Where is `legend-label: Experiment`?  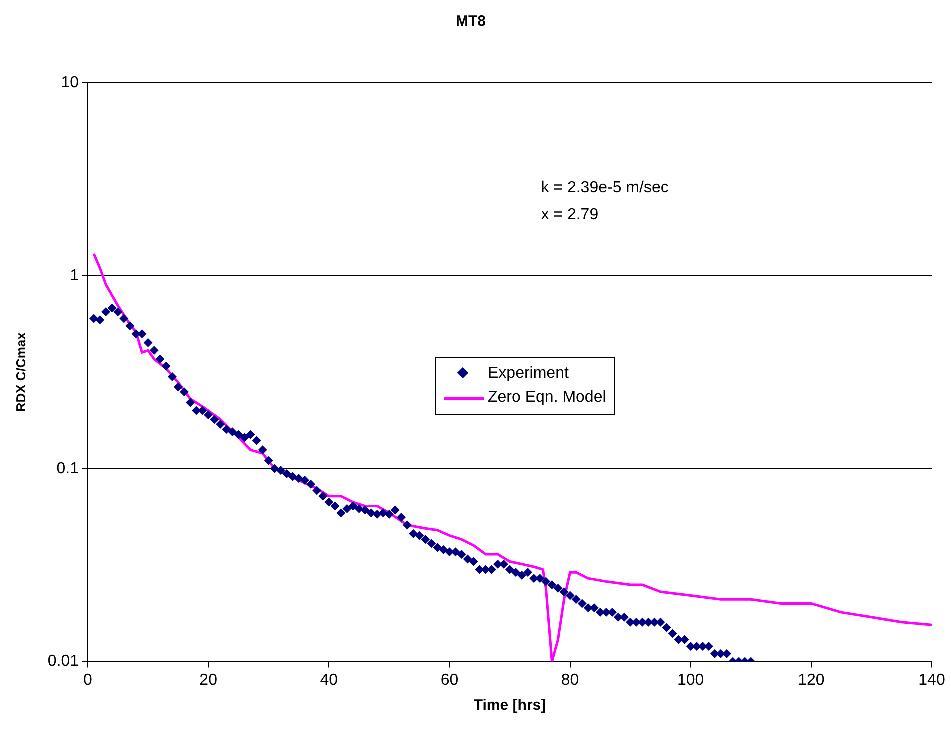 legend-label: Experiment is located at coordinates (528, 374).